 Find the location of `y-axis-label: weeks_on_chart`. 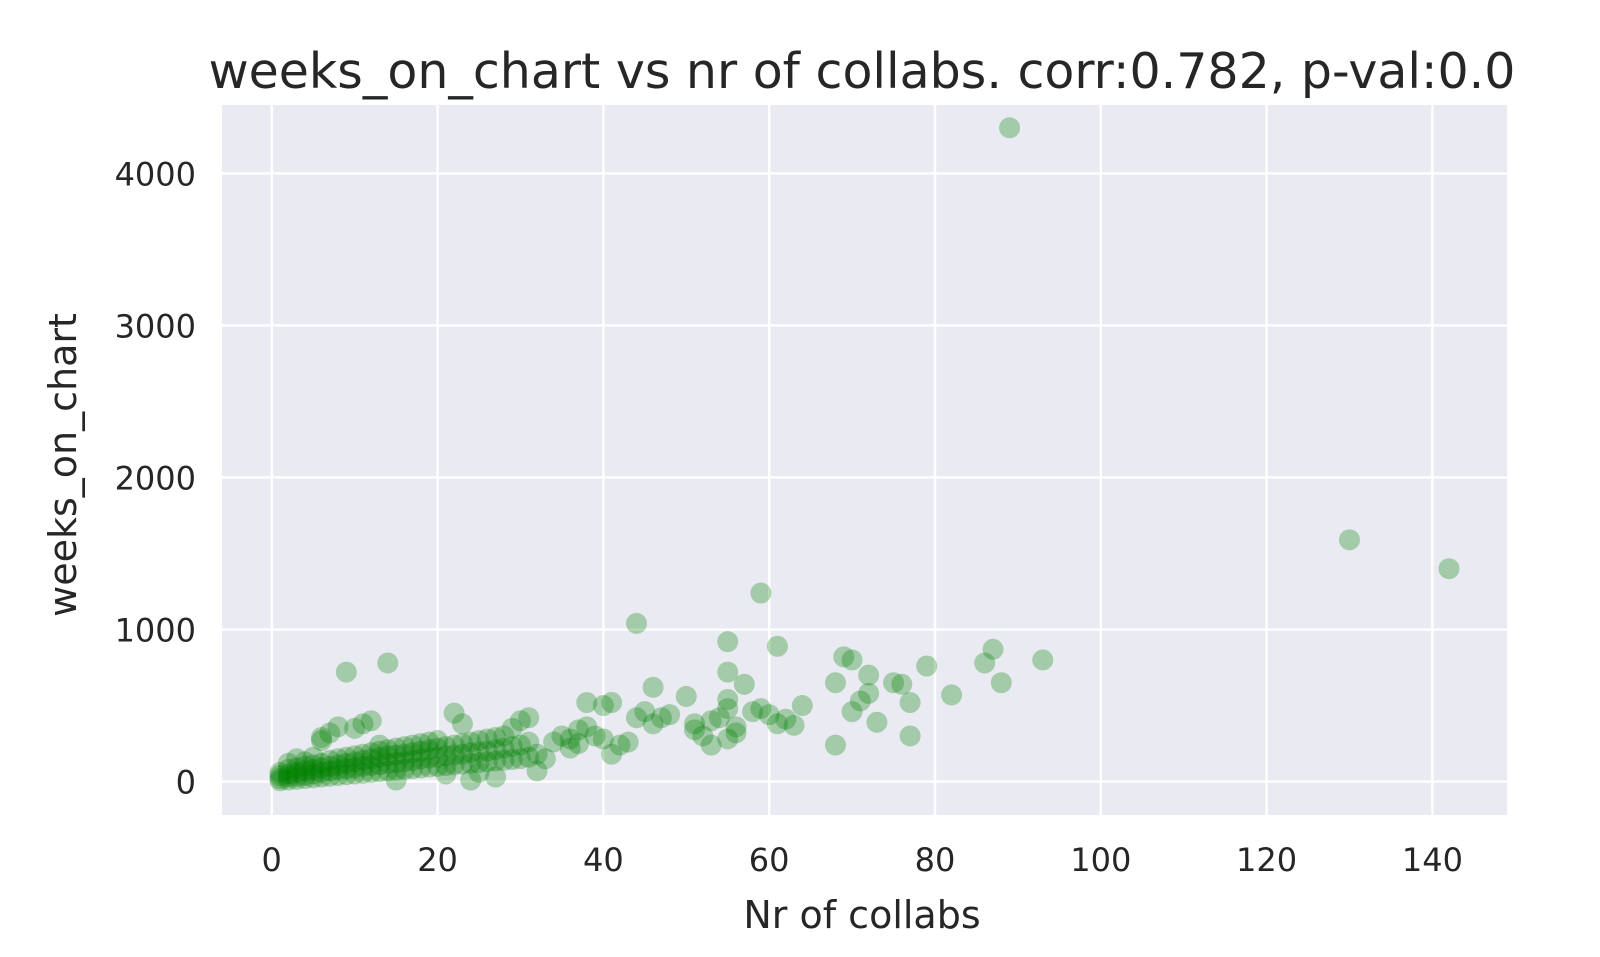

y-axis-label: weeks_on_chart is located at coordinates (63, 465).